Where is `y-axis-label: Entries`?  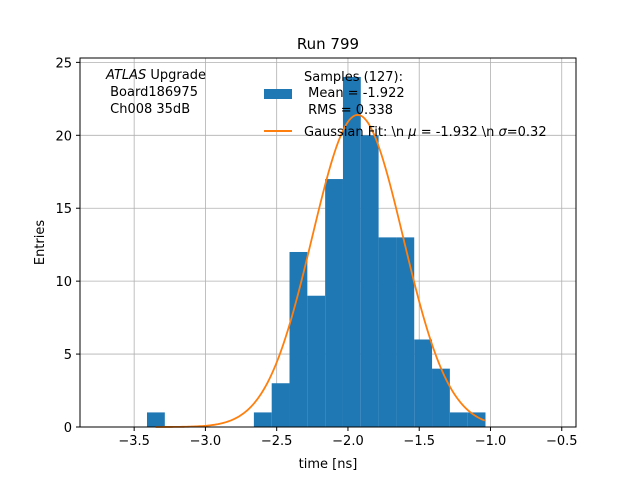 y-axis-label: Entries is located at coordinates (40, 243).